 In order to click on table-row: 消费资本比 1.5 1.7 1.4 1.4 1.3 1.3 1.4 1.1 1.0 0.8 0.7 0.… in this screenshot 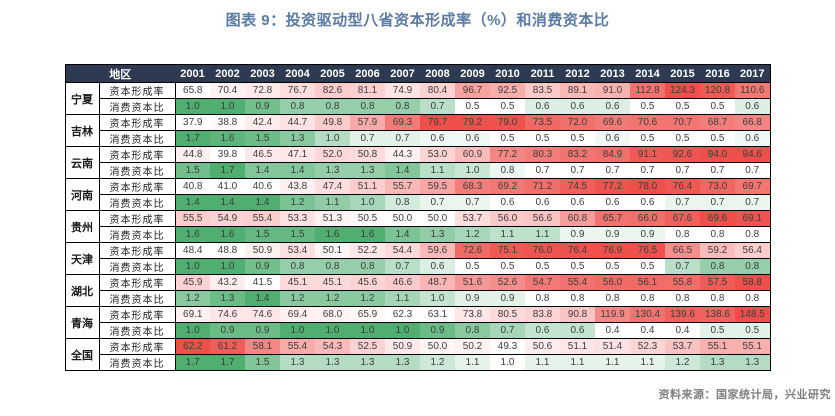, I will do `click(417, 170)`.